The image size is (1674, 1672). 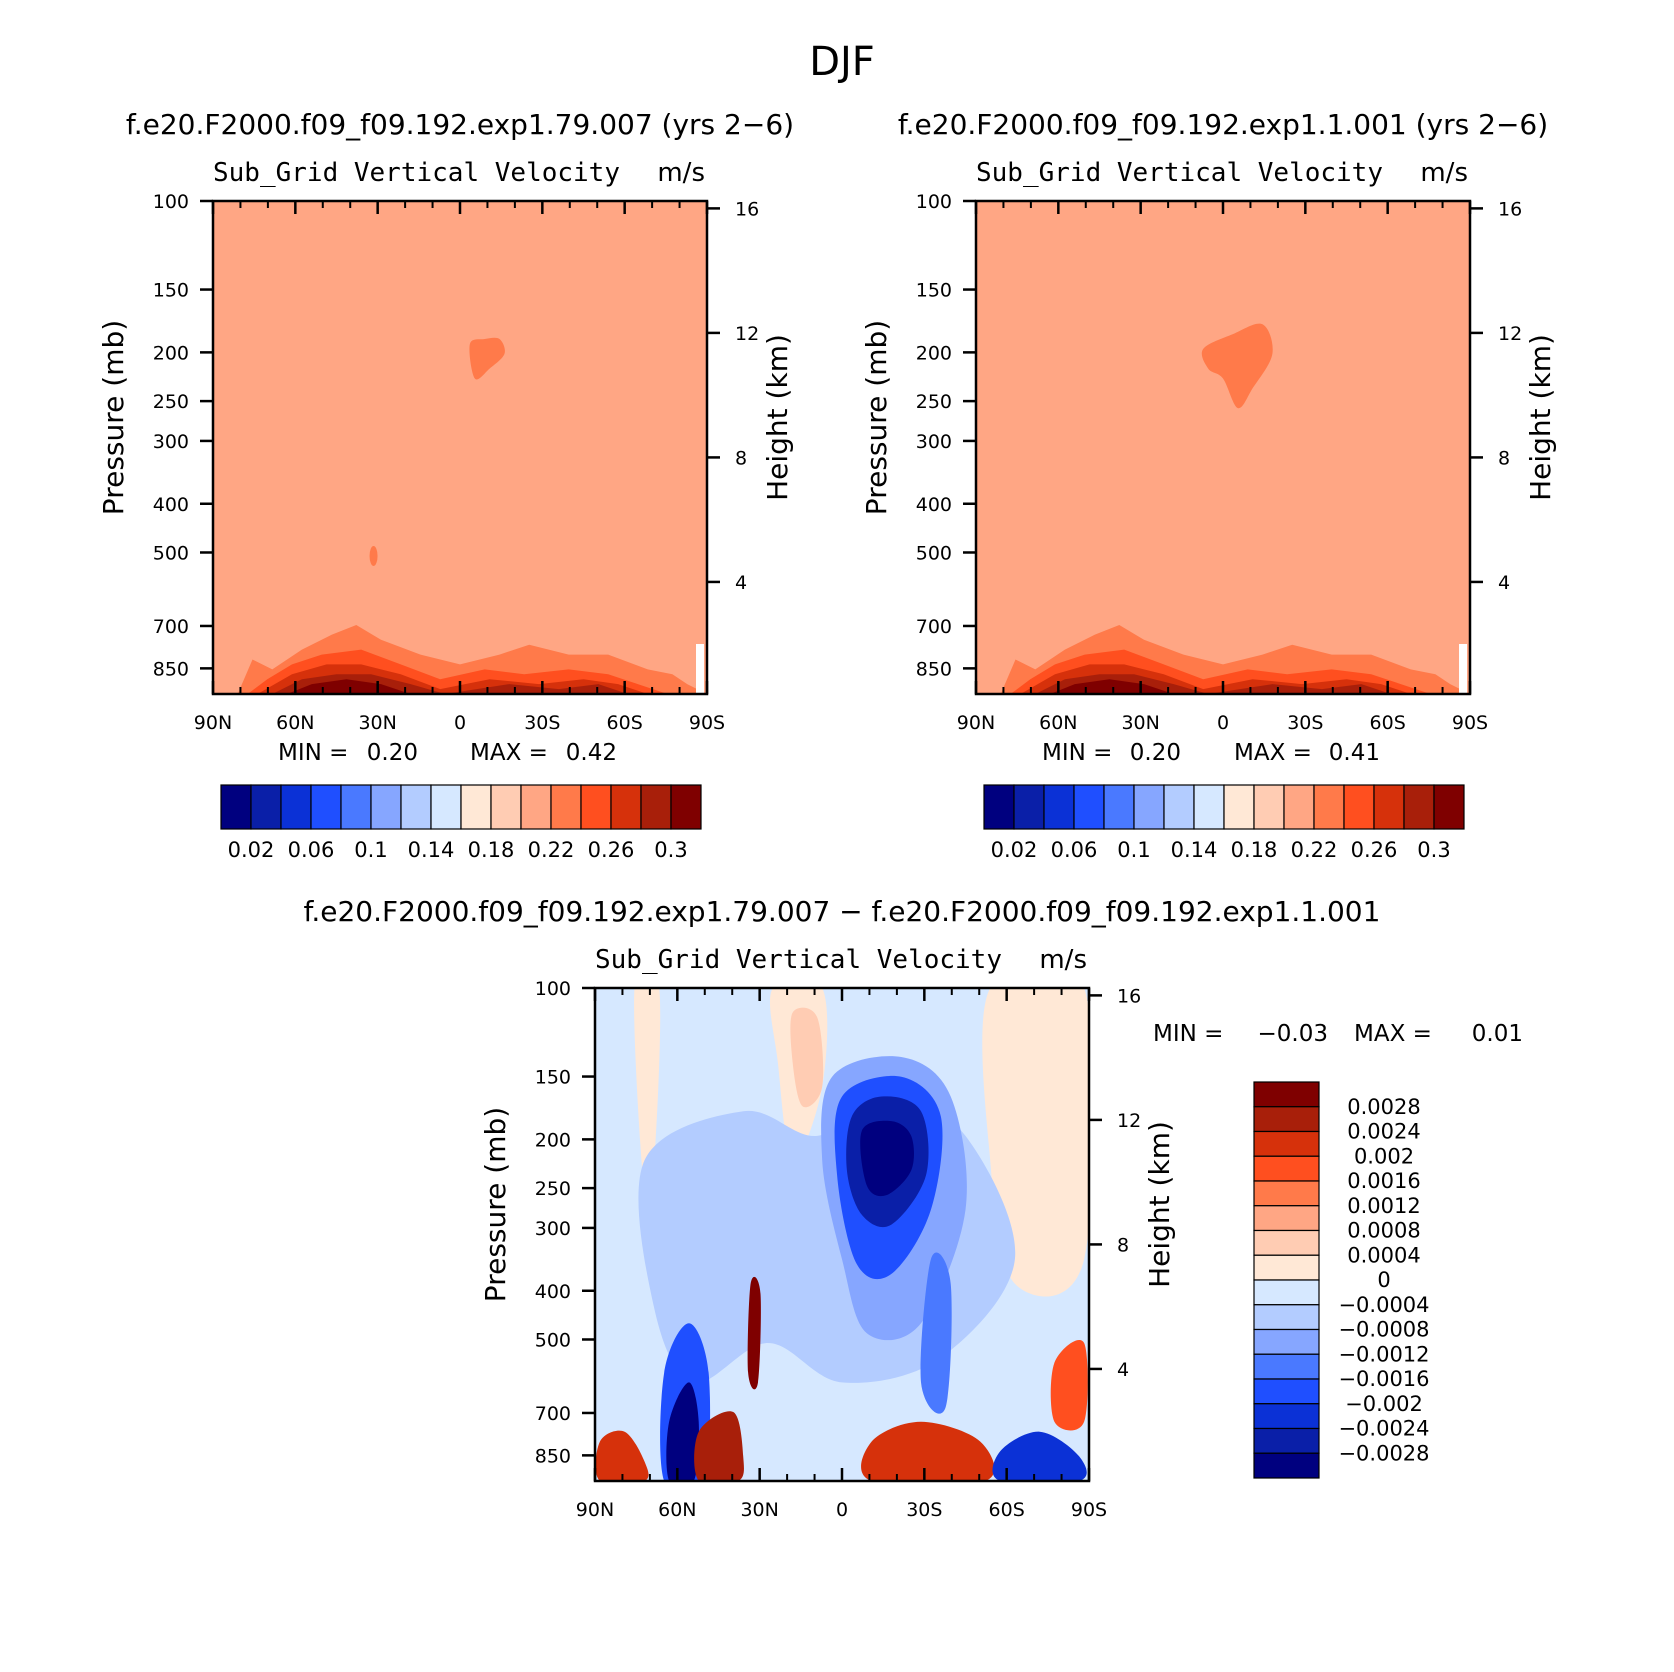 I want to click on colorbar-label: 0.18, so click(x=491, y=850).